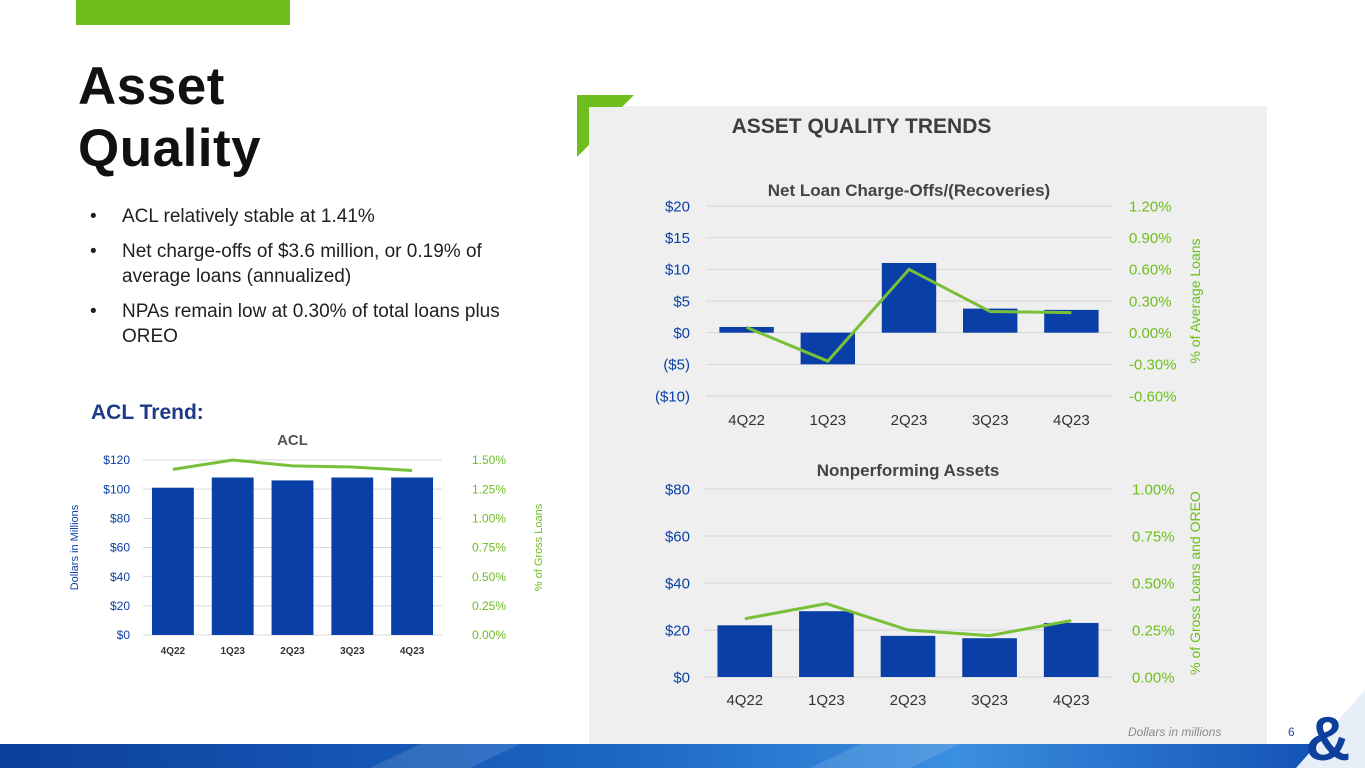 This screenshot has width=1365, height=768. What do you see at coordinates (320, 216) in the screenshot?
I see `bullet-item: ACL relatively stable at 1.41%` at bounding box center [320, 216].